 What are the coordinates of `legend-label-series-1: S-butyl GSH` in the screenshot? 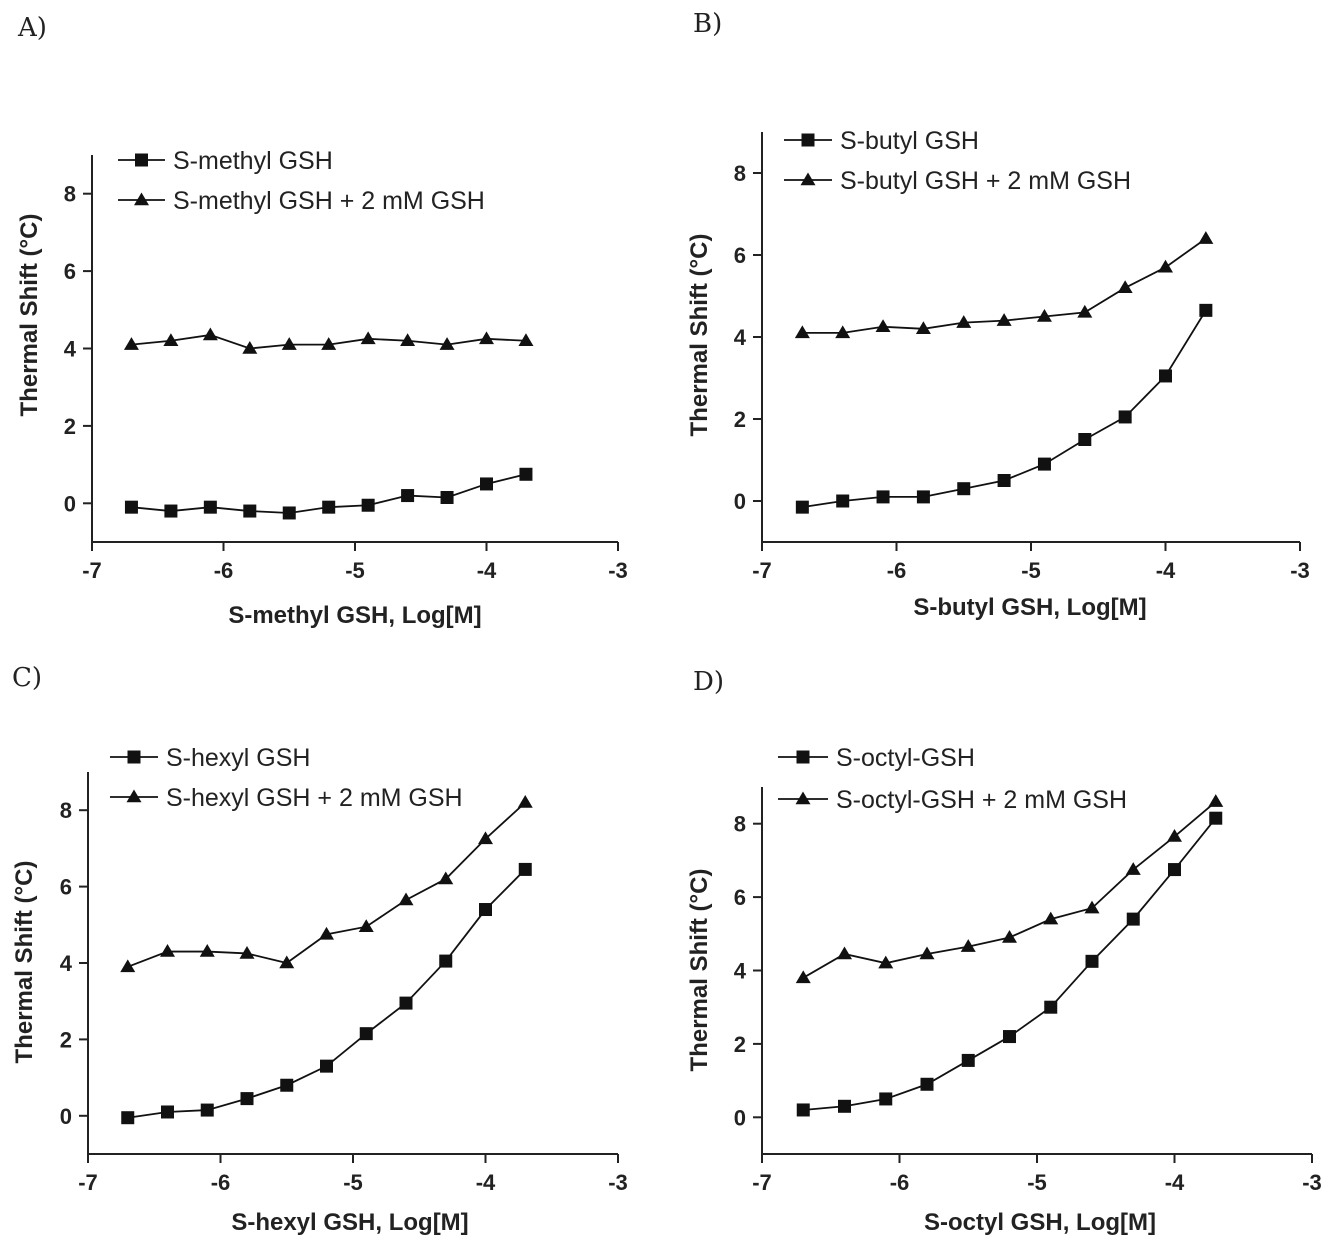 It's located at (909, 141).